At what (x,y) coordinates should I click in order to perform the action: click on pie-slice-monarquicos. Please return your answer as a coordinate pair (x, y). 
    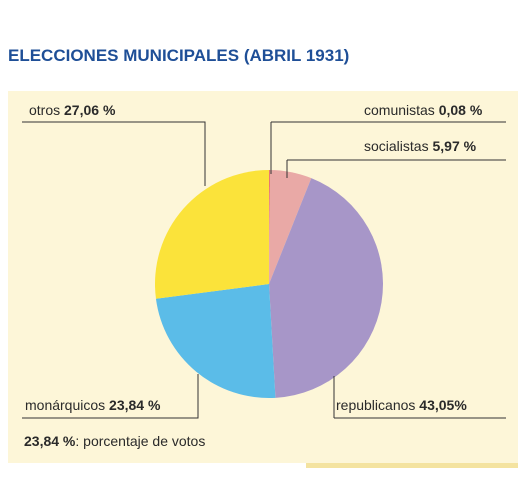
    Looking at the image, I should click on (215, 341).